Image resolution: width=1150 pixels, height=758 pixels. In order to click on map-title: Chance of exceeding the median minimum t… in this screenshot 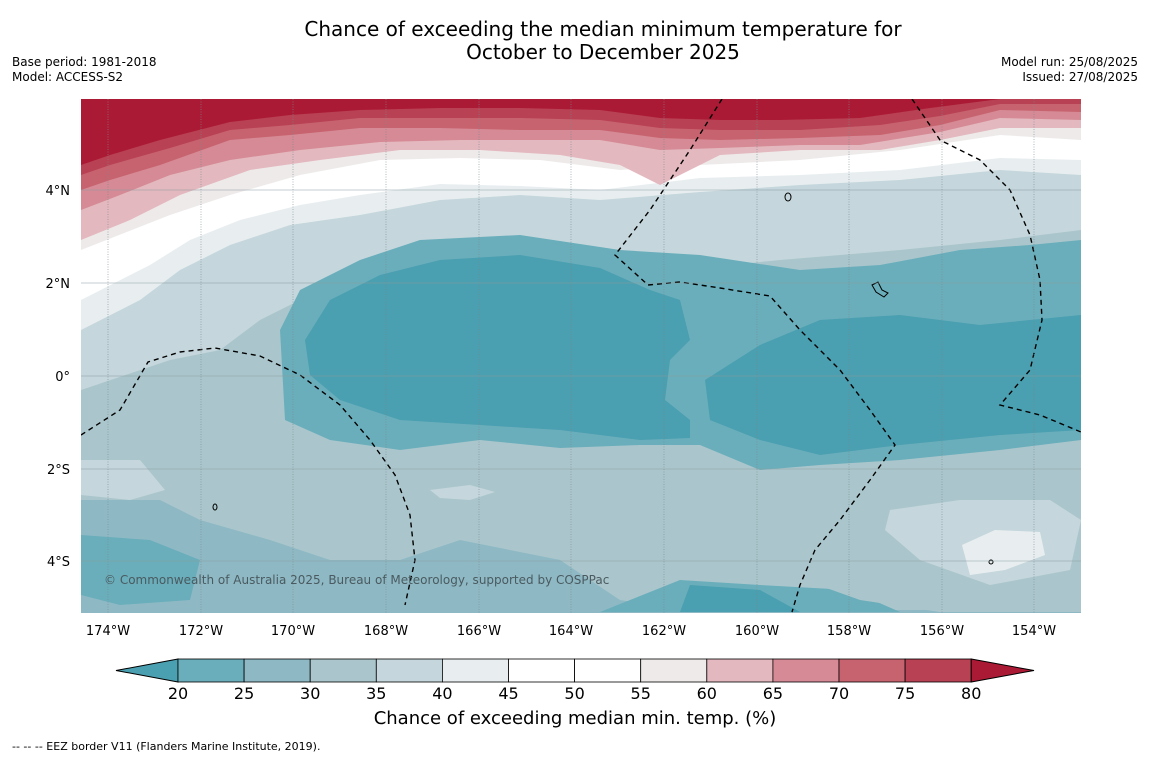, I will do `click(575, 41)`.